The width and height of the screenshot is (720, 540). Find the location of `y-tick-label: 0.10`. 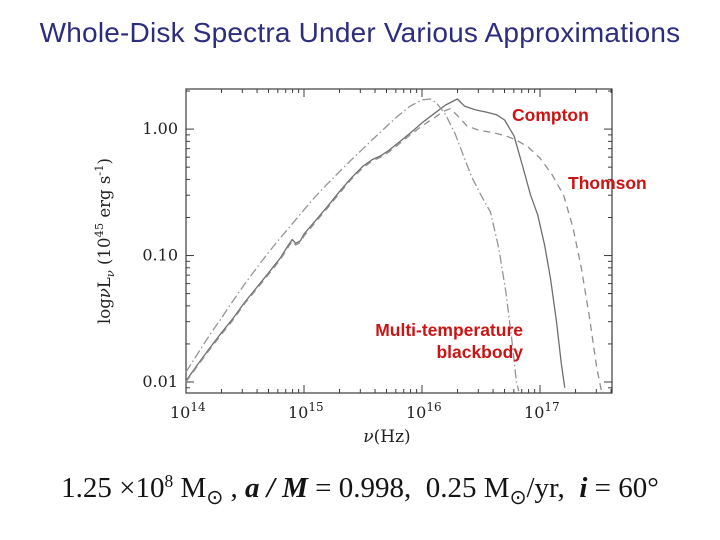

y-tick-label: 0.10 is located at coordinates (160, 255).